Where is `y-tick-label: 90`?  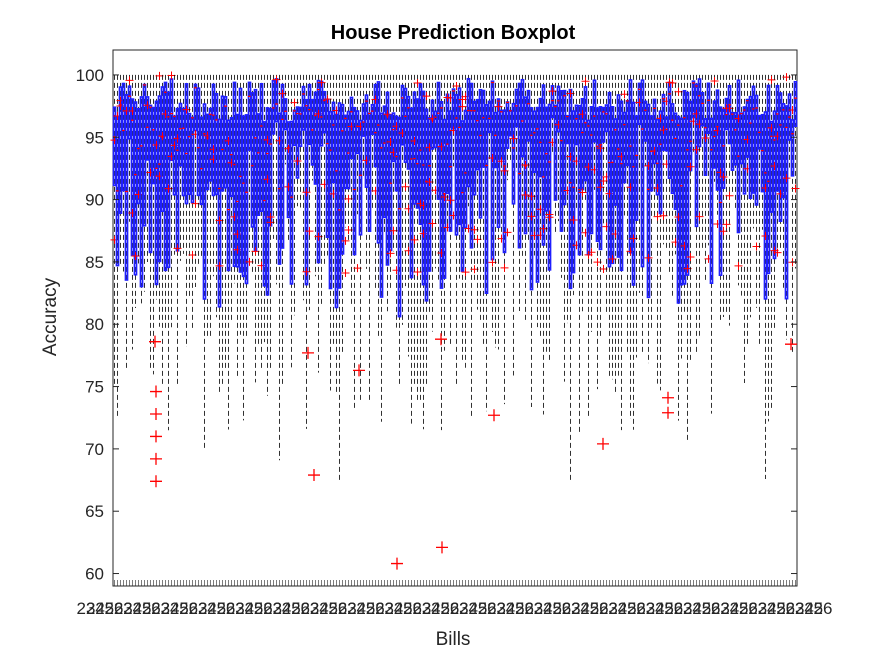
y-tick-label: 90 is located at coordinates (94, 200).